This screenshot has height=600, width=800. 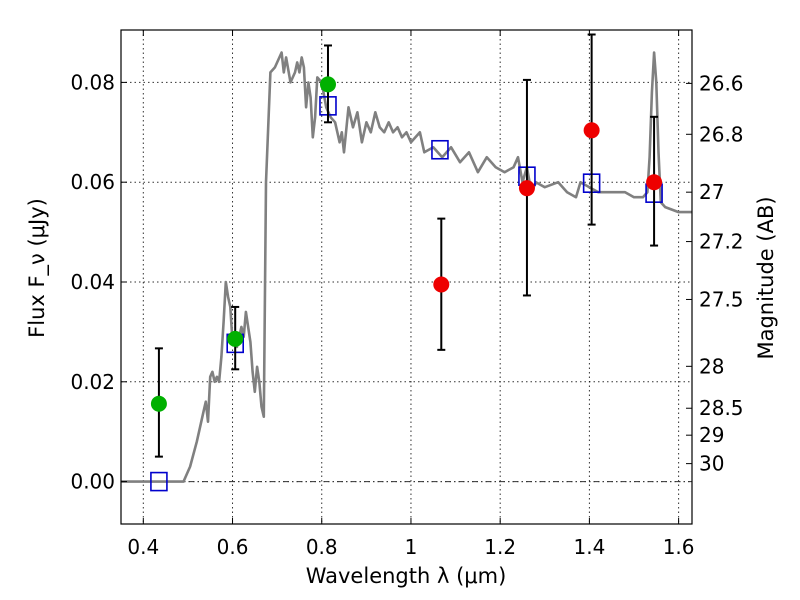 What do you see at coordinates (766, 277) in the screenshot?
I see `right-axis-title: Magnitude (AB)` at bounding box center [766, 277].